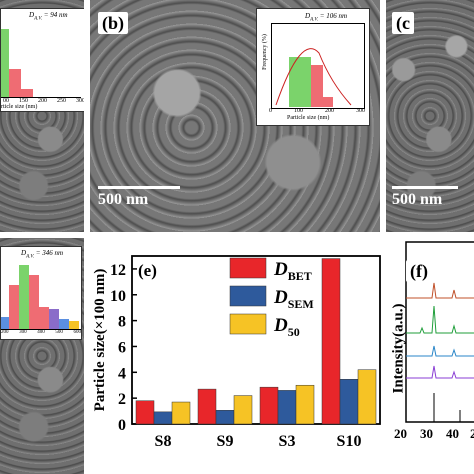 This screenshot has width=474, height=474. Describe the element at coordinates (292, 271) in the screenshot. I see `legend-label: DBET` at that location.